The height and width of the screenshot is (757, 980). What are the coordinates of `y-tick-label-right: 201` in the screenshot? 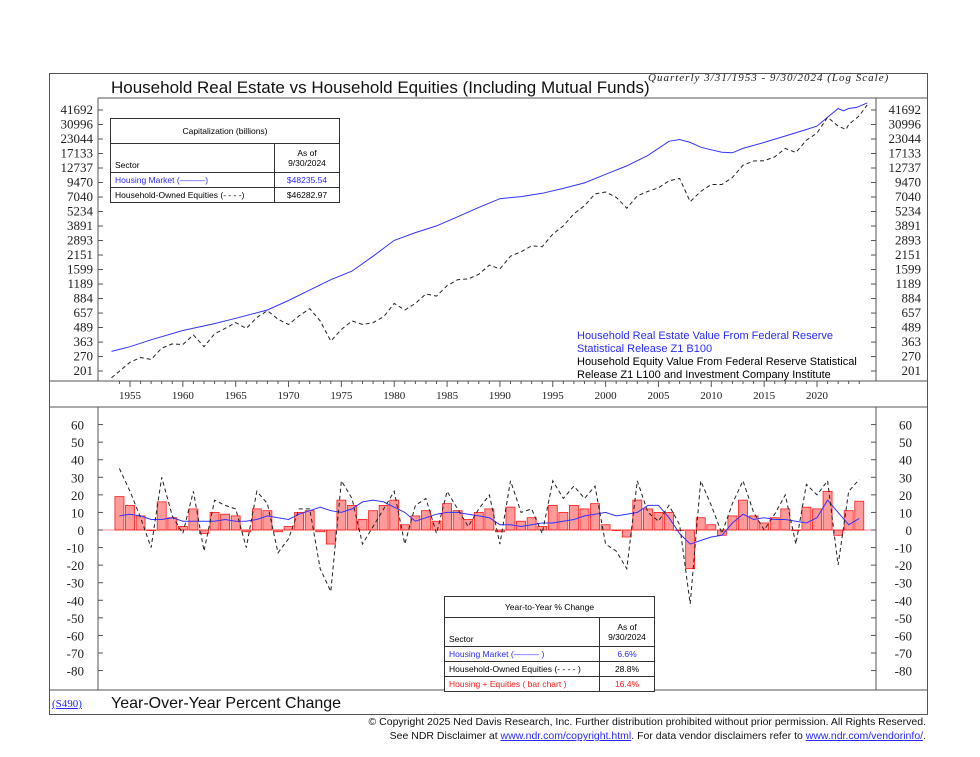 It's located at (912, 370).